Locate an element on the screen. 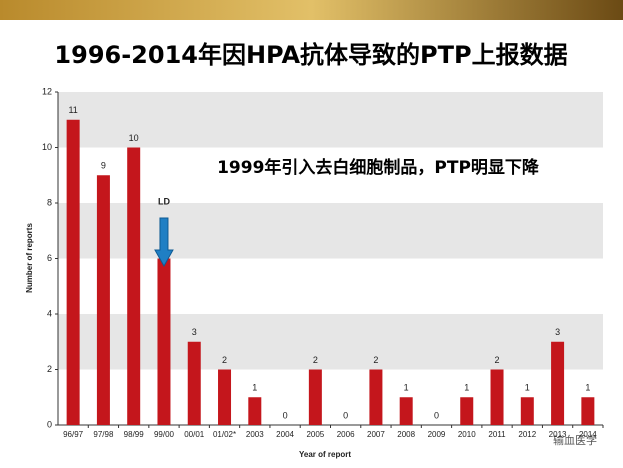 The image size is (623, 468). x-tick-label: 2009 is located at coordinates (437, 434).